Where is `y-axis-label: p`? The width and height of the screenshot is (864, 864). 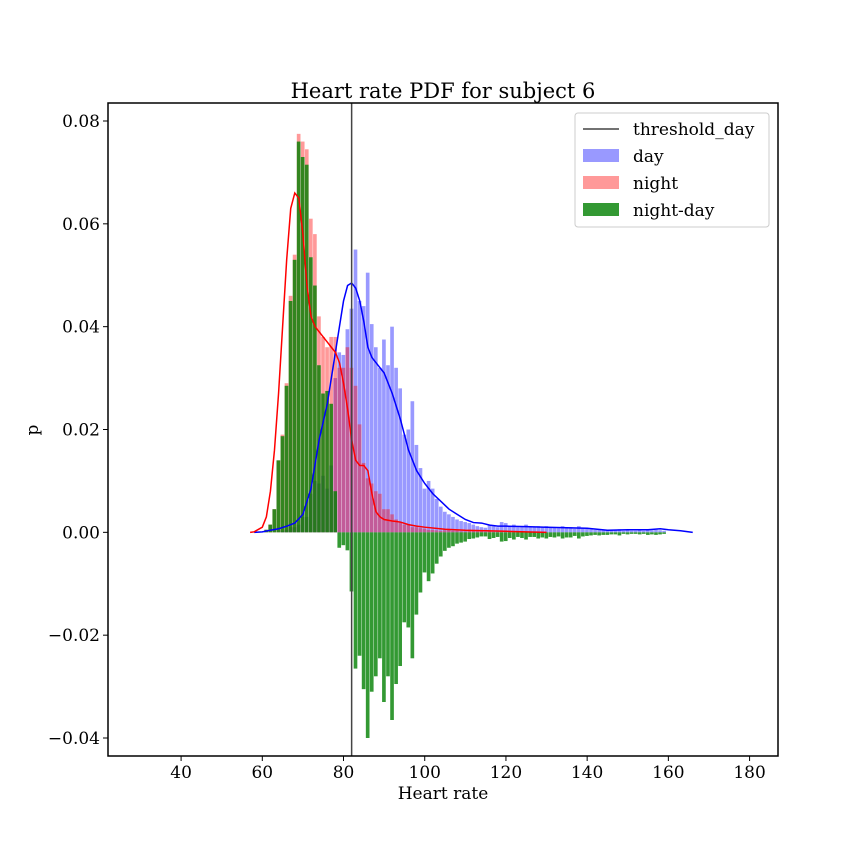 y-axis-label: p is located at coordinates (33, 429).